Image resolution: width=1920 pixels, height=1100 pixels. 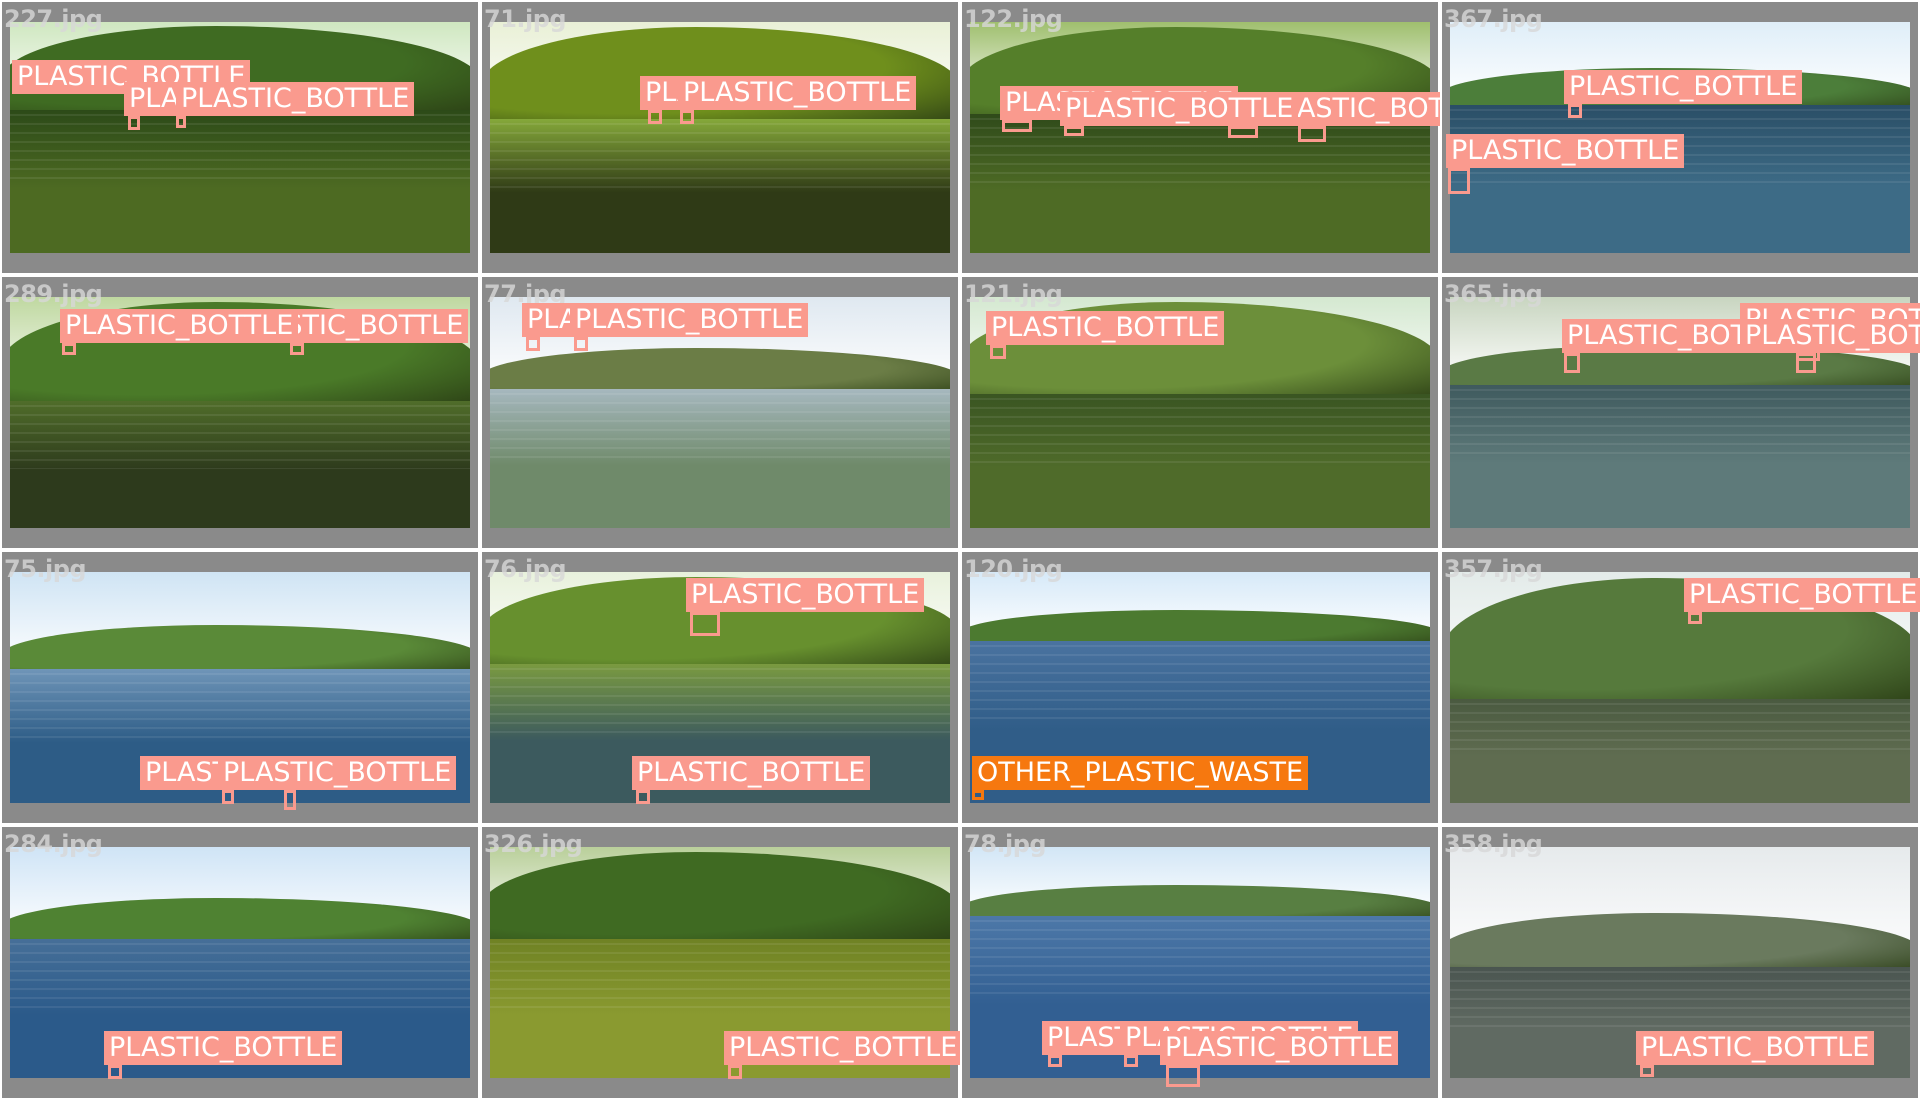 What do you see at coordinates (53, 844) in the screenshot?
I see `filename-label: 284.jpg` at bounding box center [53, 844].